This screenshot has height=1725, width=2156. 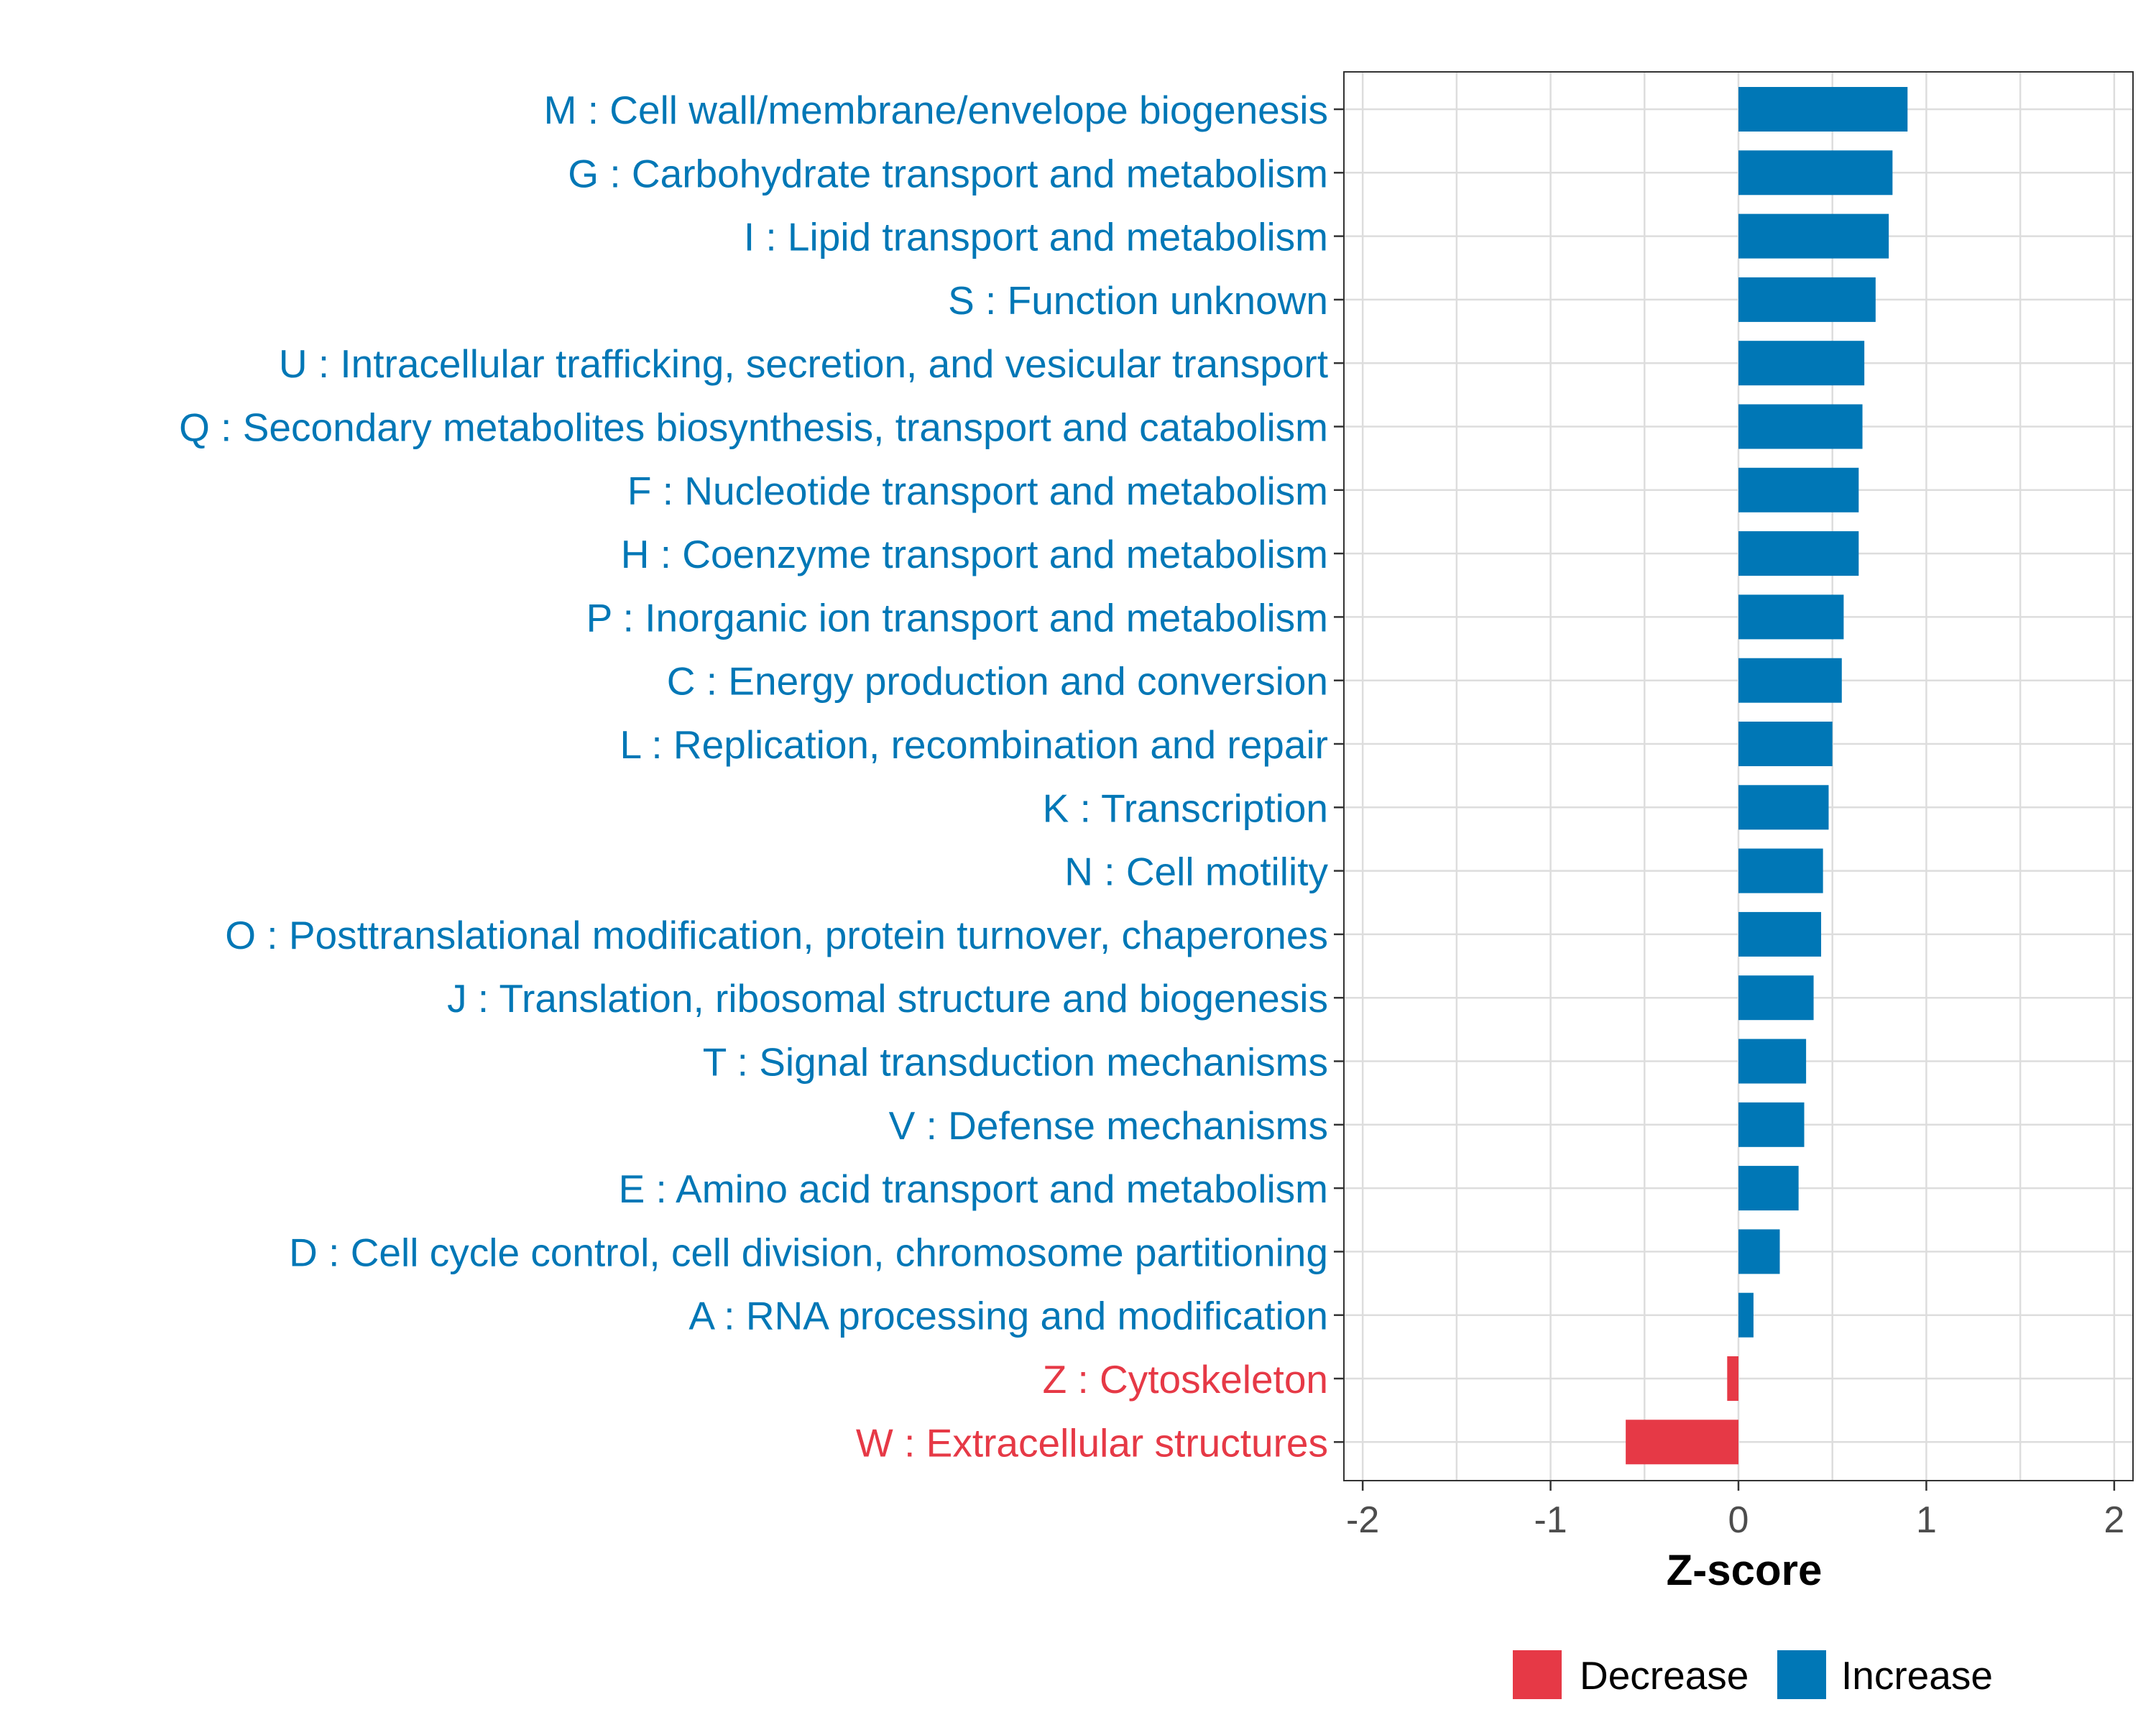 I want to click on category-label: S : Function unknown, so click(x=1138, y=300).